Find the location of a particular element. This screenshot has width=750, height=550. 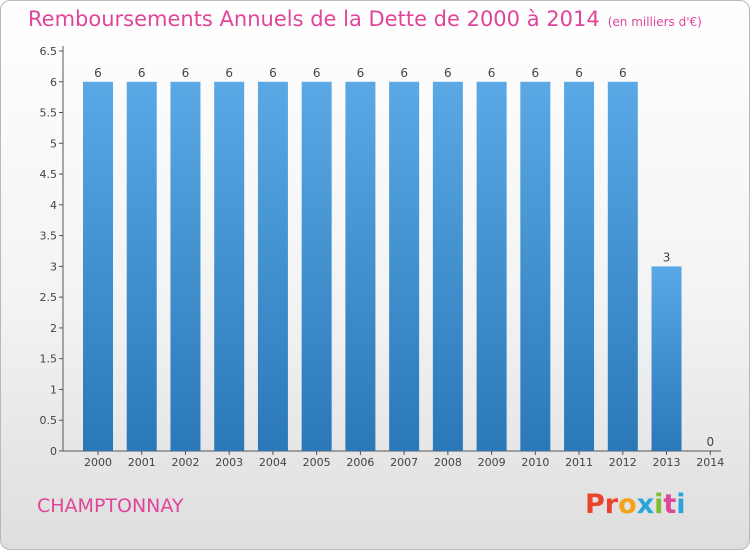

x-tick-label: 2002 is located at coordinates (185, 462).